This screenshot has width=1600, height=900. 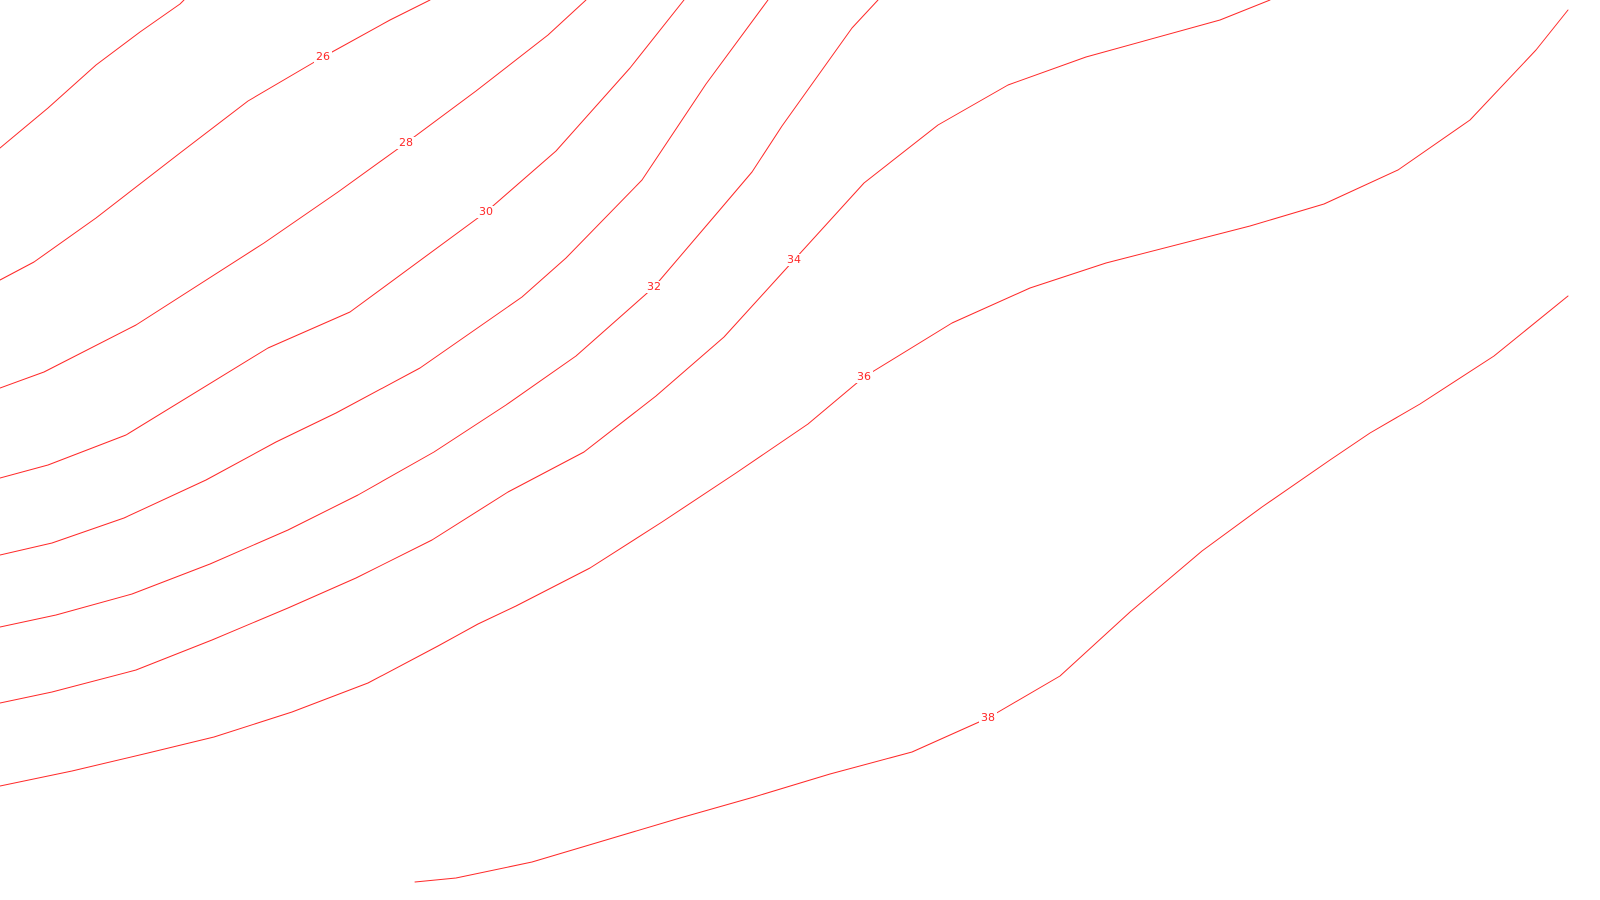 I want to click on contour-label-background-c30, so click(x=486, y=212).